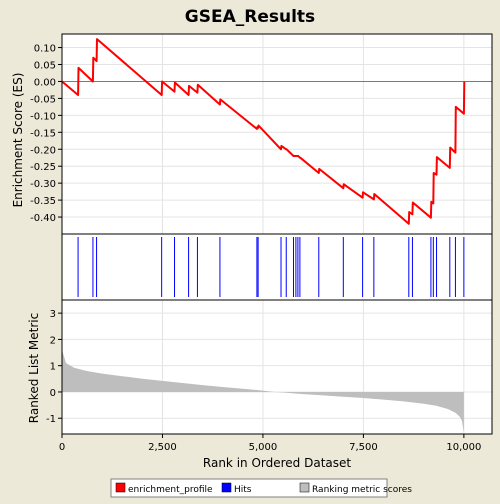 The height and width of the screenshot is (504, 500). I want to click on chart-title: GSEA_Results, so click(250, 17).